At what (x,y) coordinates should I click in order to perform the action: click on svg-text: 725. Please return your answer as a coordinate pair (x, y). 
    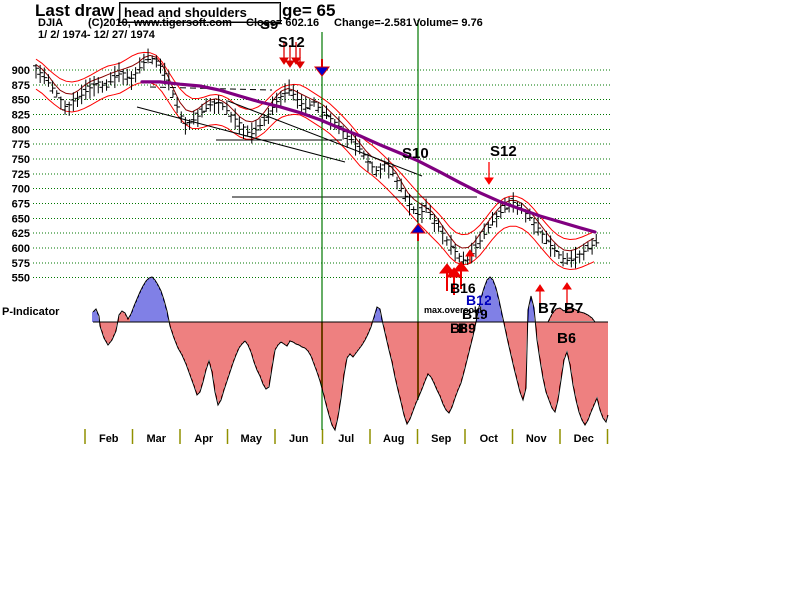
    Looking at the image, I should click on (21, 175).